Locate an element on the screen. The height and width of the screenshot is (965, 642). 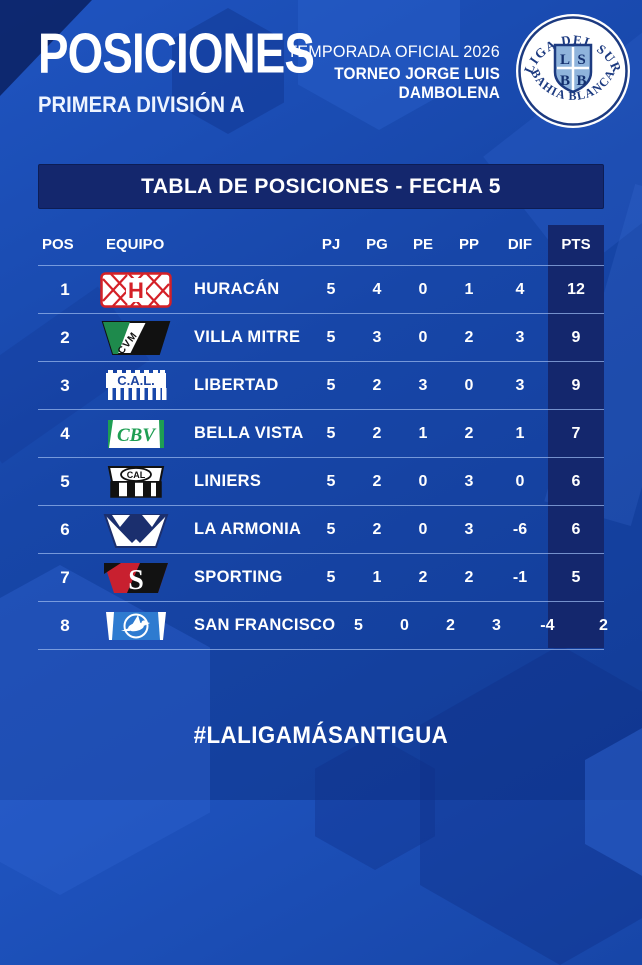
division-subtitle: PRIMERA DIVISIÓN A is located at coordinates (141, 104).